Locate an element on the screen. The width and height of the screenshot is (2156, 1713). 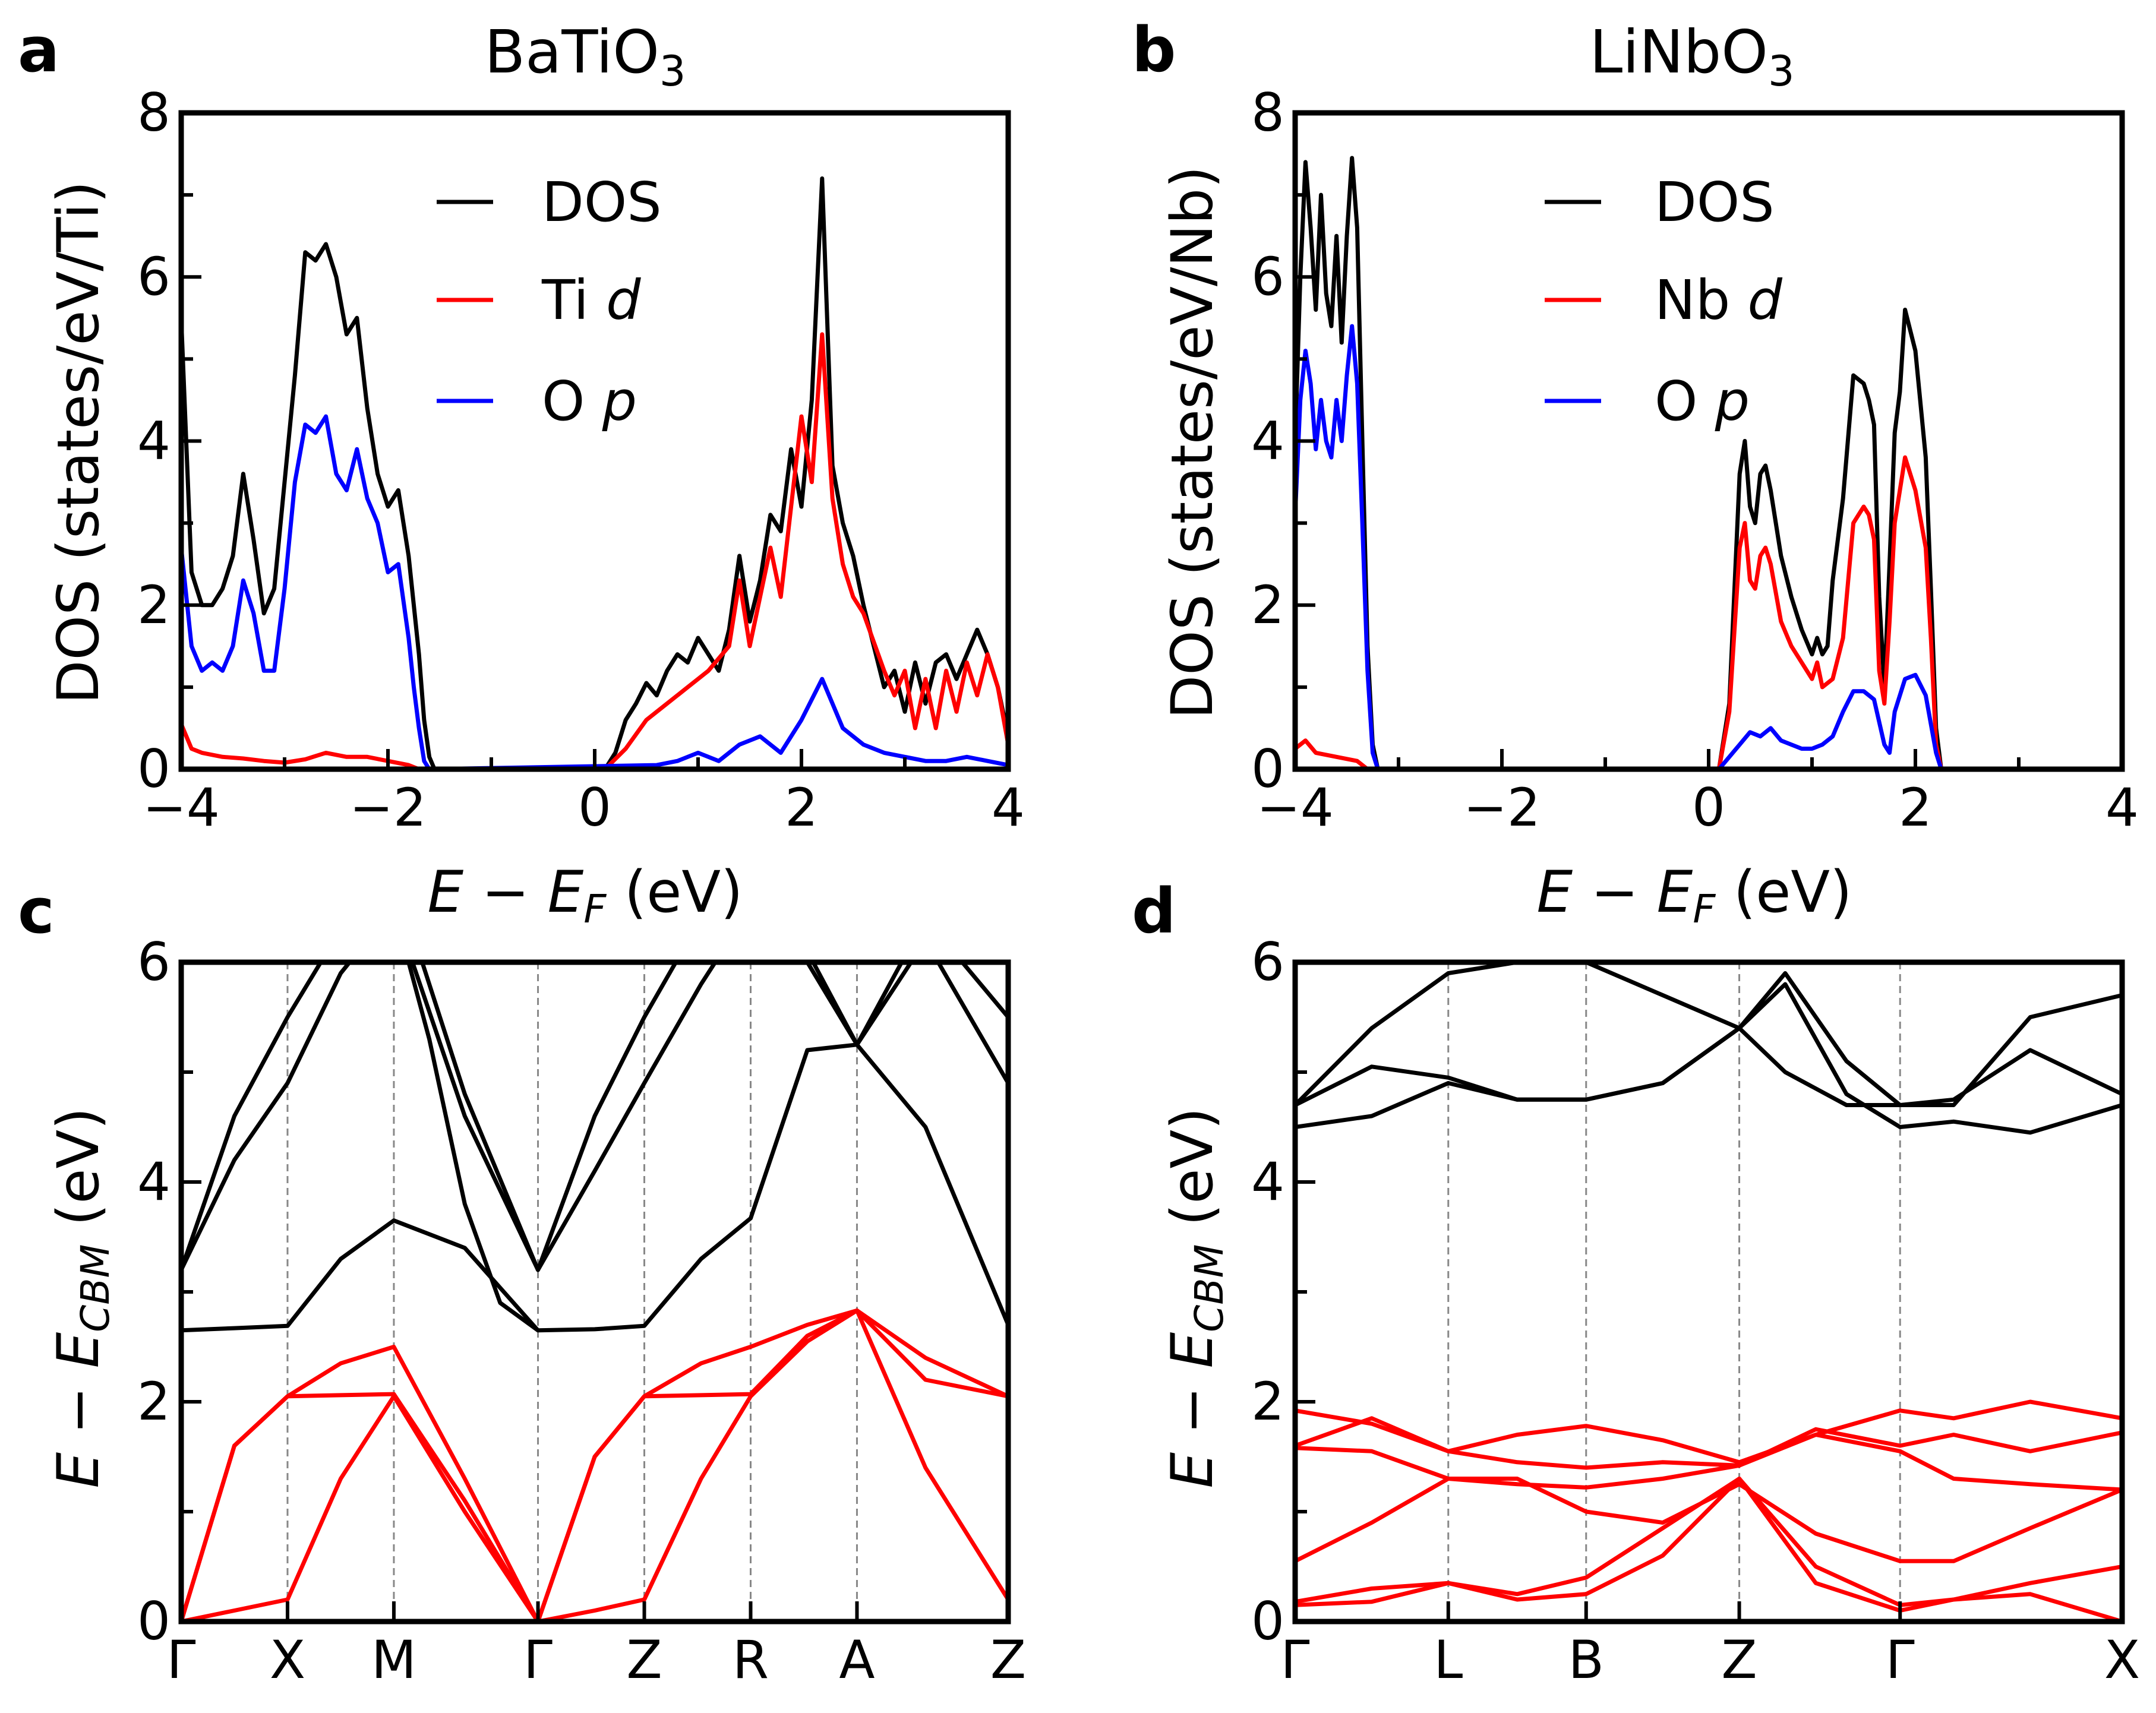
kpoint-label: L is located at coordinates (1448, 1659).